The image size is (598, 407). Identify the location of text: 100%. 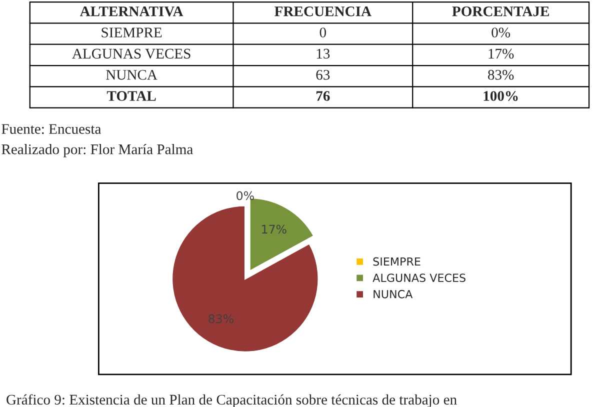
(501, 96).